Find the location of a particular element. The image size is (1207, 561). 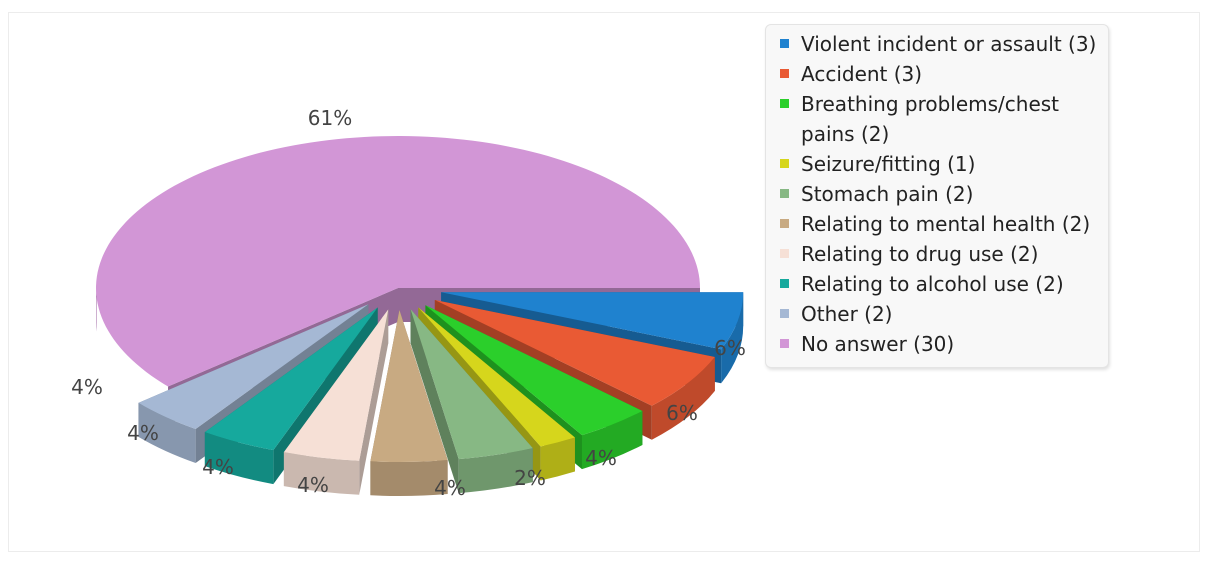

legend-label: Relating to alcohol use (2) is located at coordinates (932, 284).